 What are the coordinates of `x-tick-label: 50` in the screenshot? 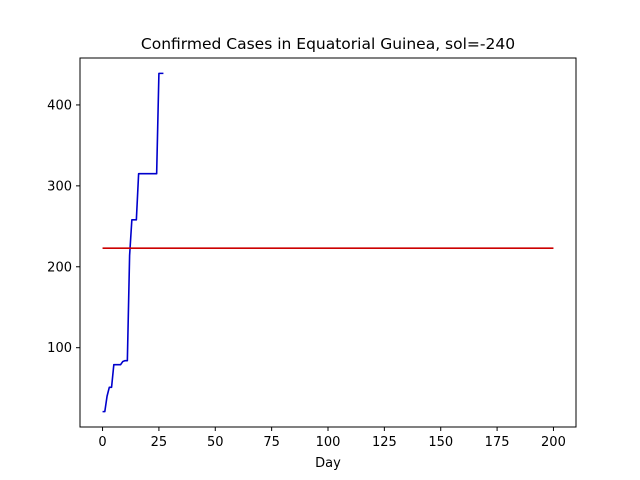 It's located at (215, 442).